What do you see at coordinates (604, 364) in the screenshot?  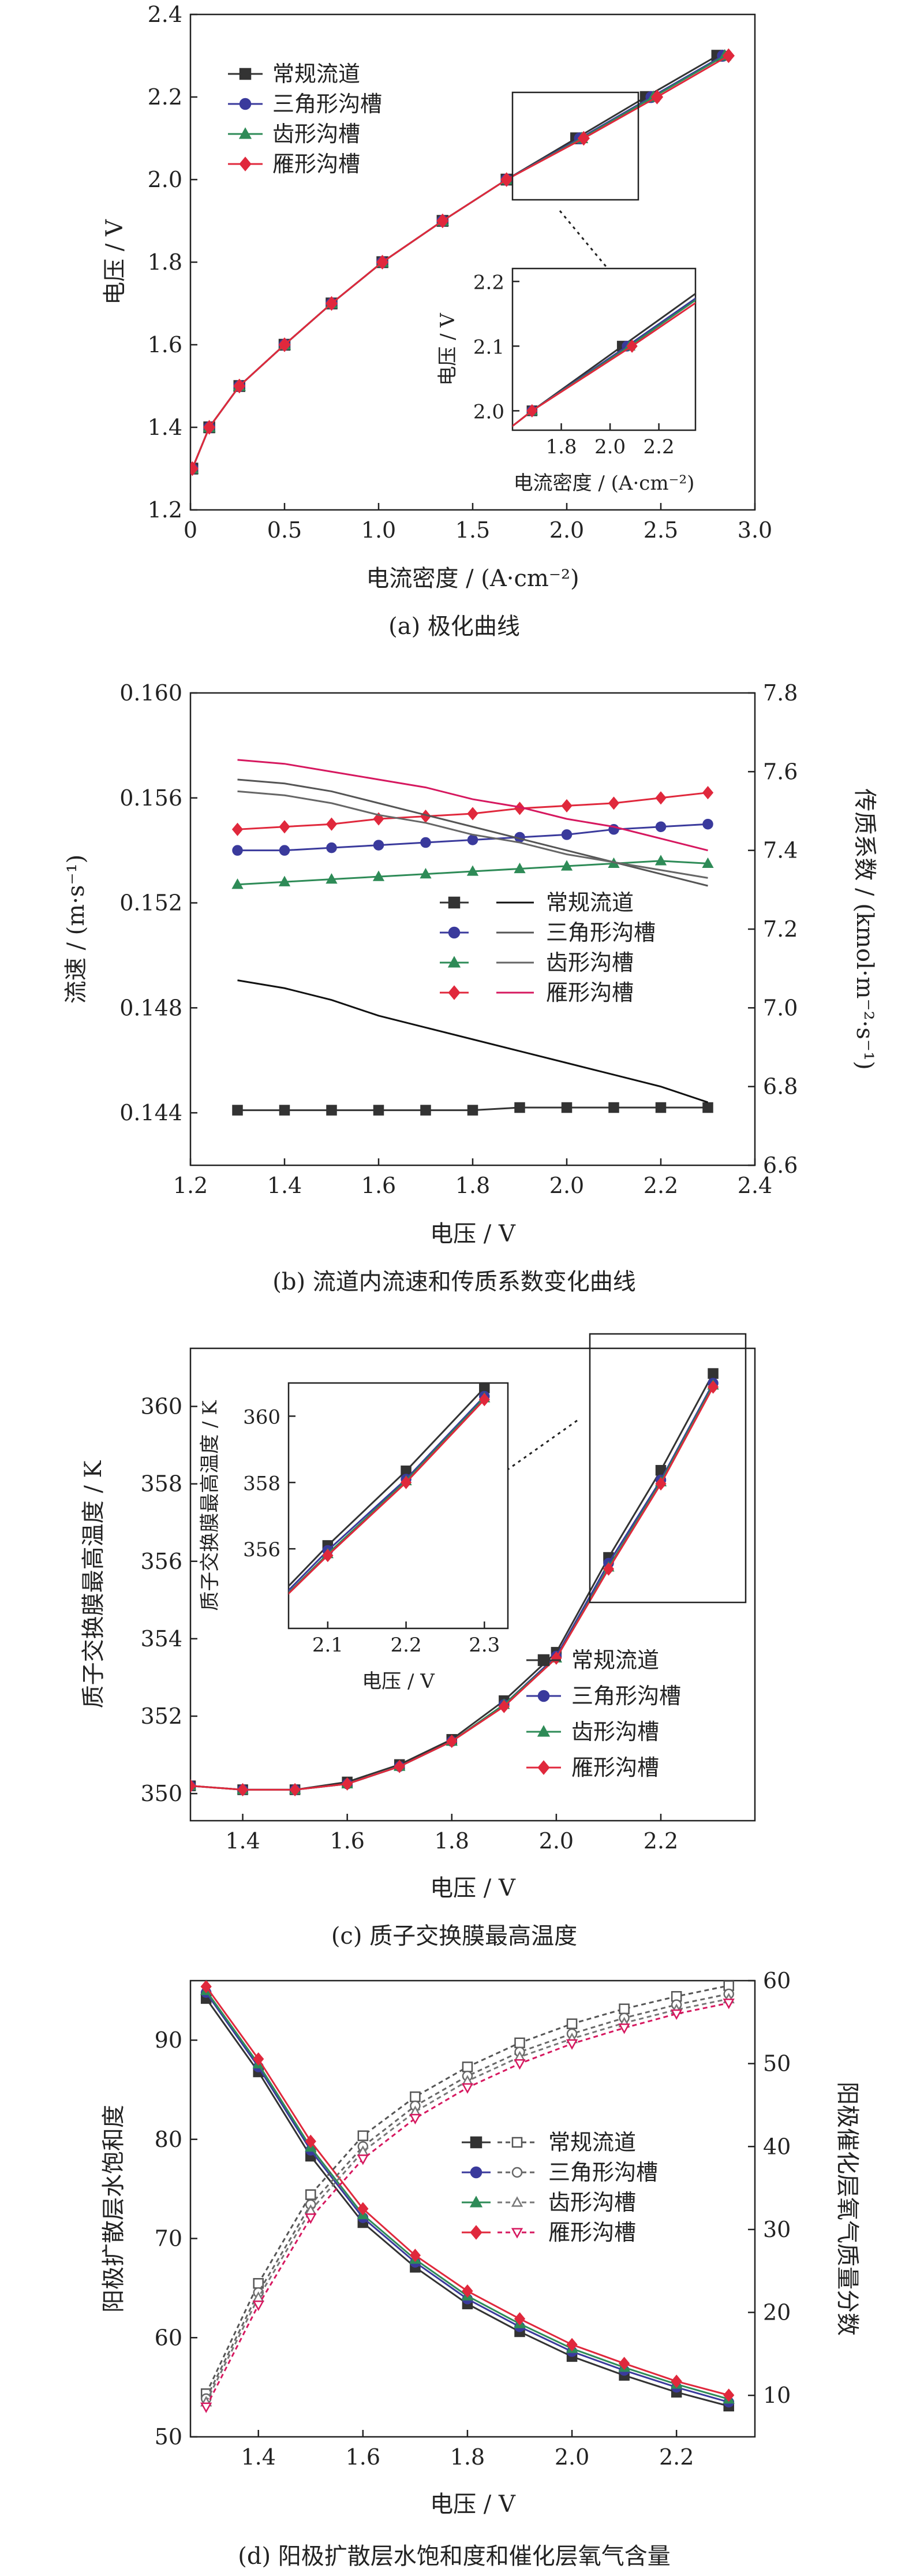 I see `chart-a-inset-series-3-line` at bounding box center [604, 364].